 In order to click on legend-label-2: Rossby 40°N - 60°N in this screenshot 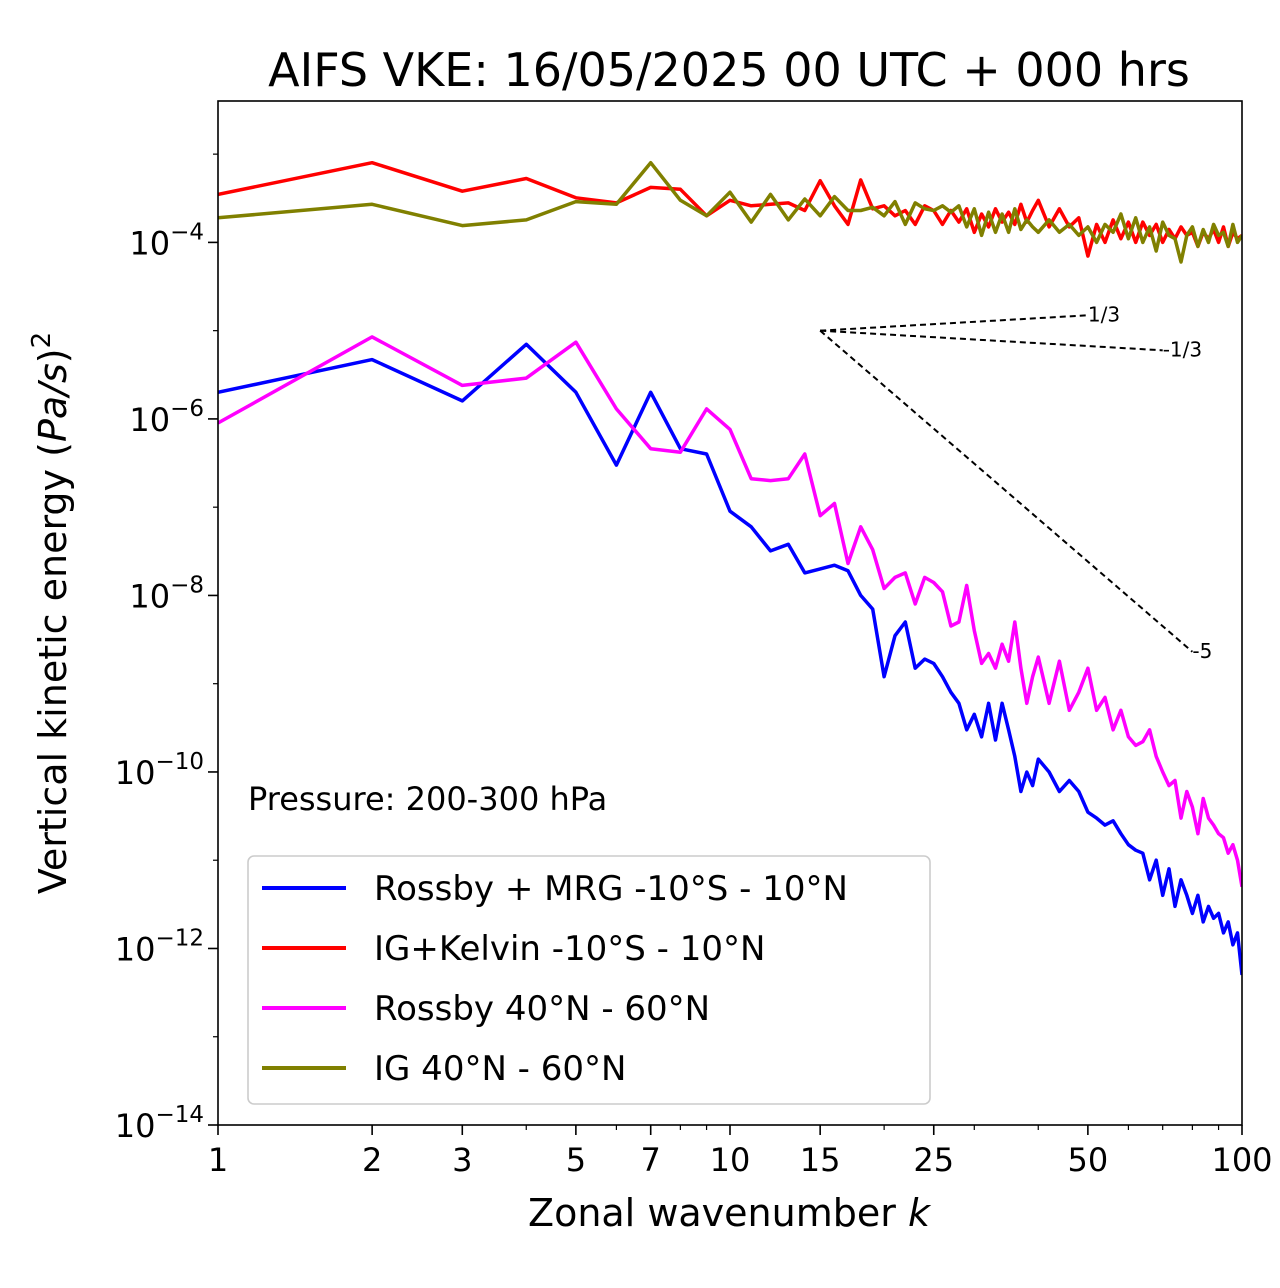, I will do `click(542, 1009)`.